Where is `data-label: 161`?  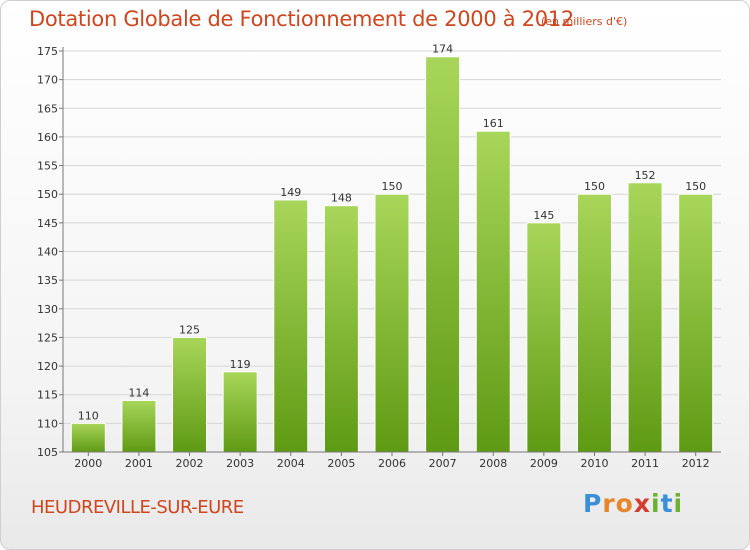
data-label: 161 is located at coordinates (493, 123).